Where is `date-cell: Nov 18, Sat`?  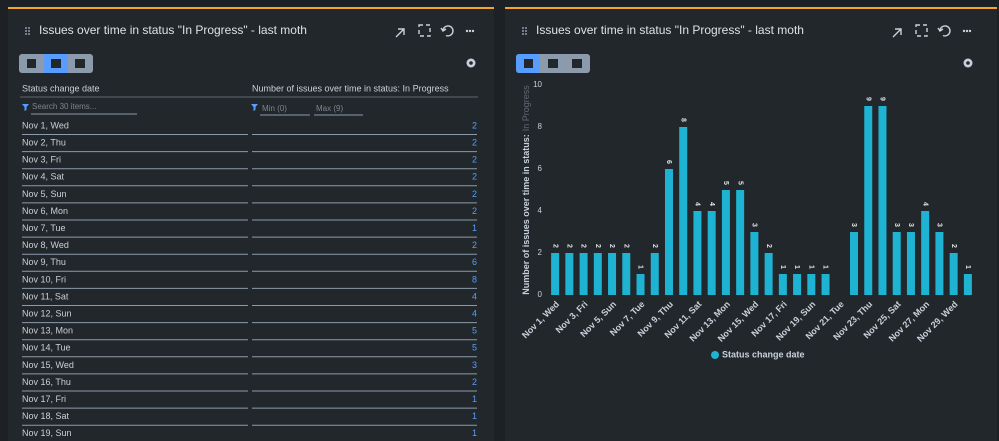 date-cell: Nov 18, Sat is located at coordinates (46, 416).